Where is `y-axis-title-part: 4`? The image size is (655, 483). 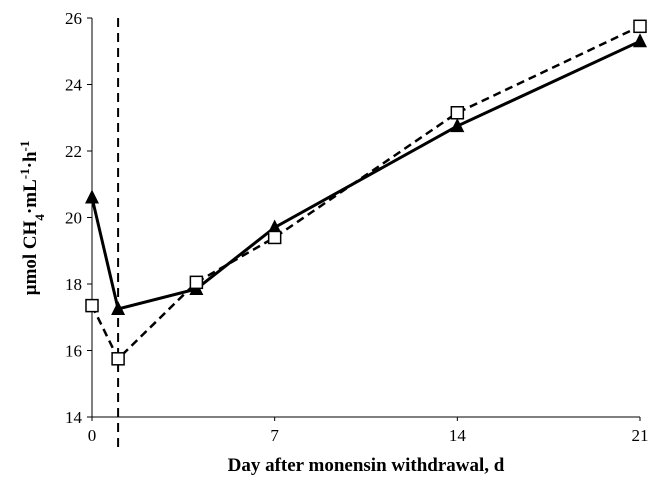 y-axis-title-part: 4 is located at coordinates (39, 217).